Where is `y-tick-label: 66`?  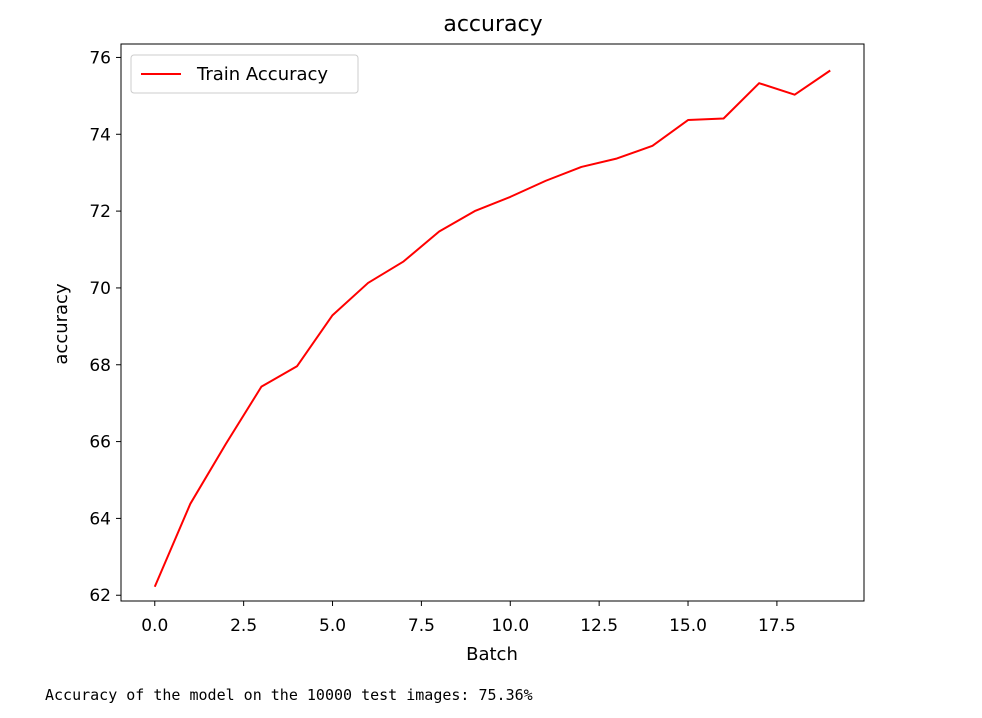
y-tick-label: 66 is located at coordinates (100, 443).